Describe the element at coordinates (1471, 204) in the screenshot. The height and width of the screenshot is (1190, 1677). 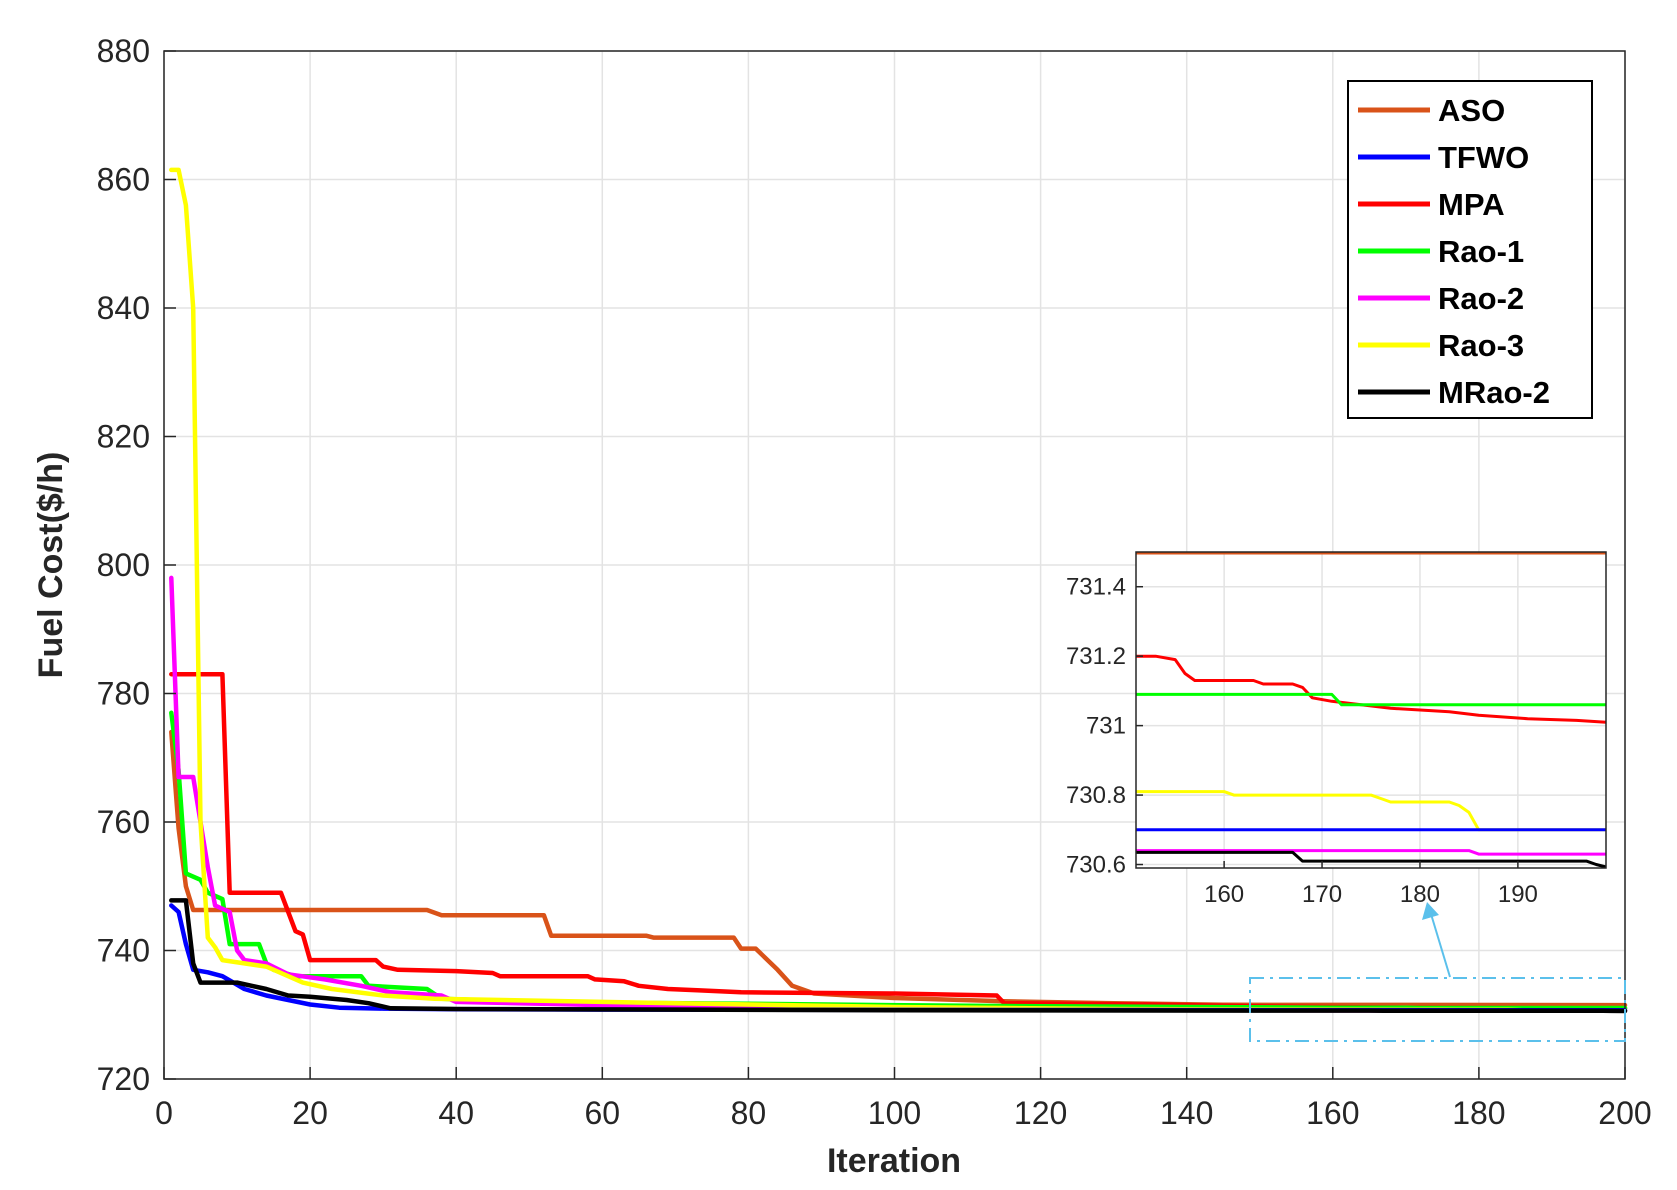
I see `legend-label-mpa: MPA` at that location.